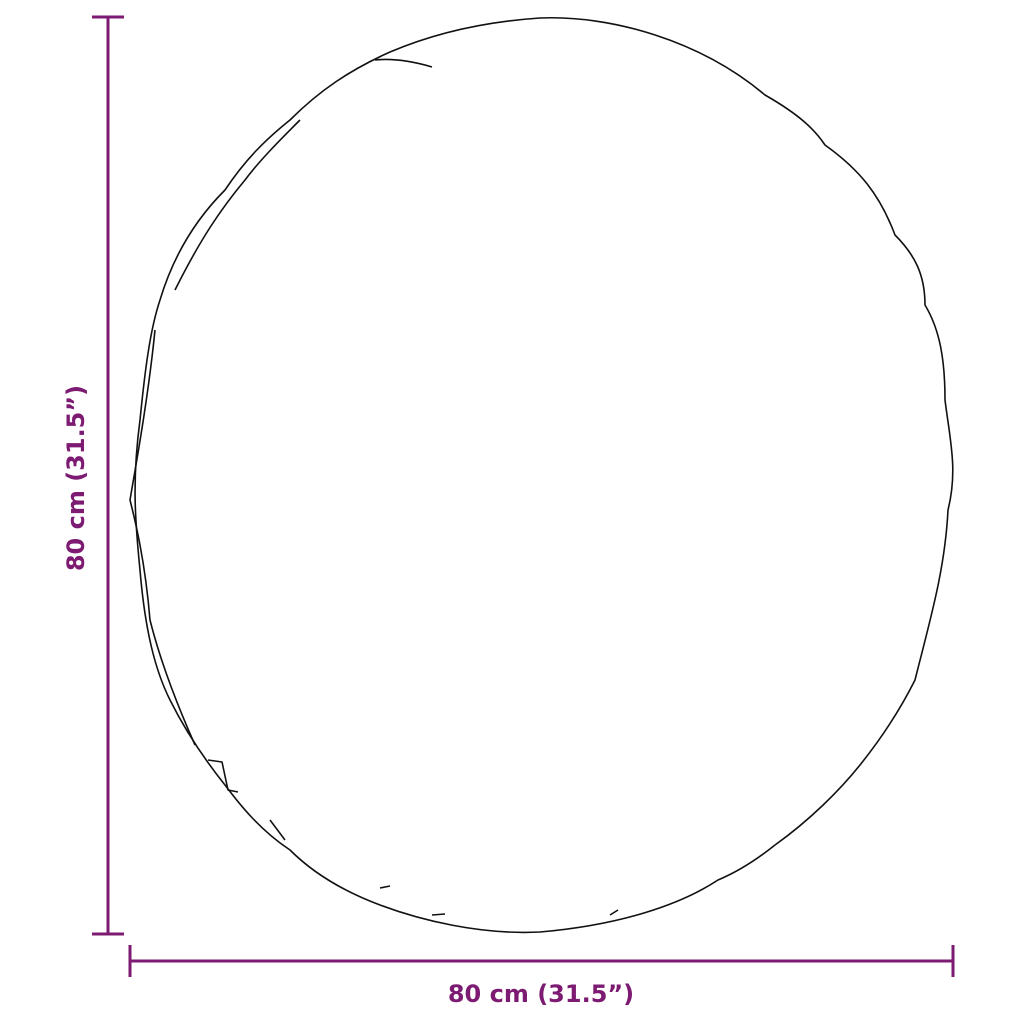 This screenshot has width=1024, height=1024. I want to click on width-dimension, so click(541, 961).